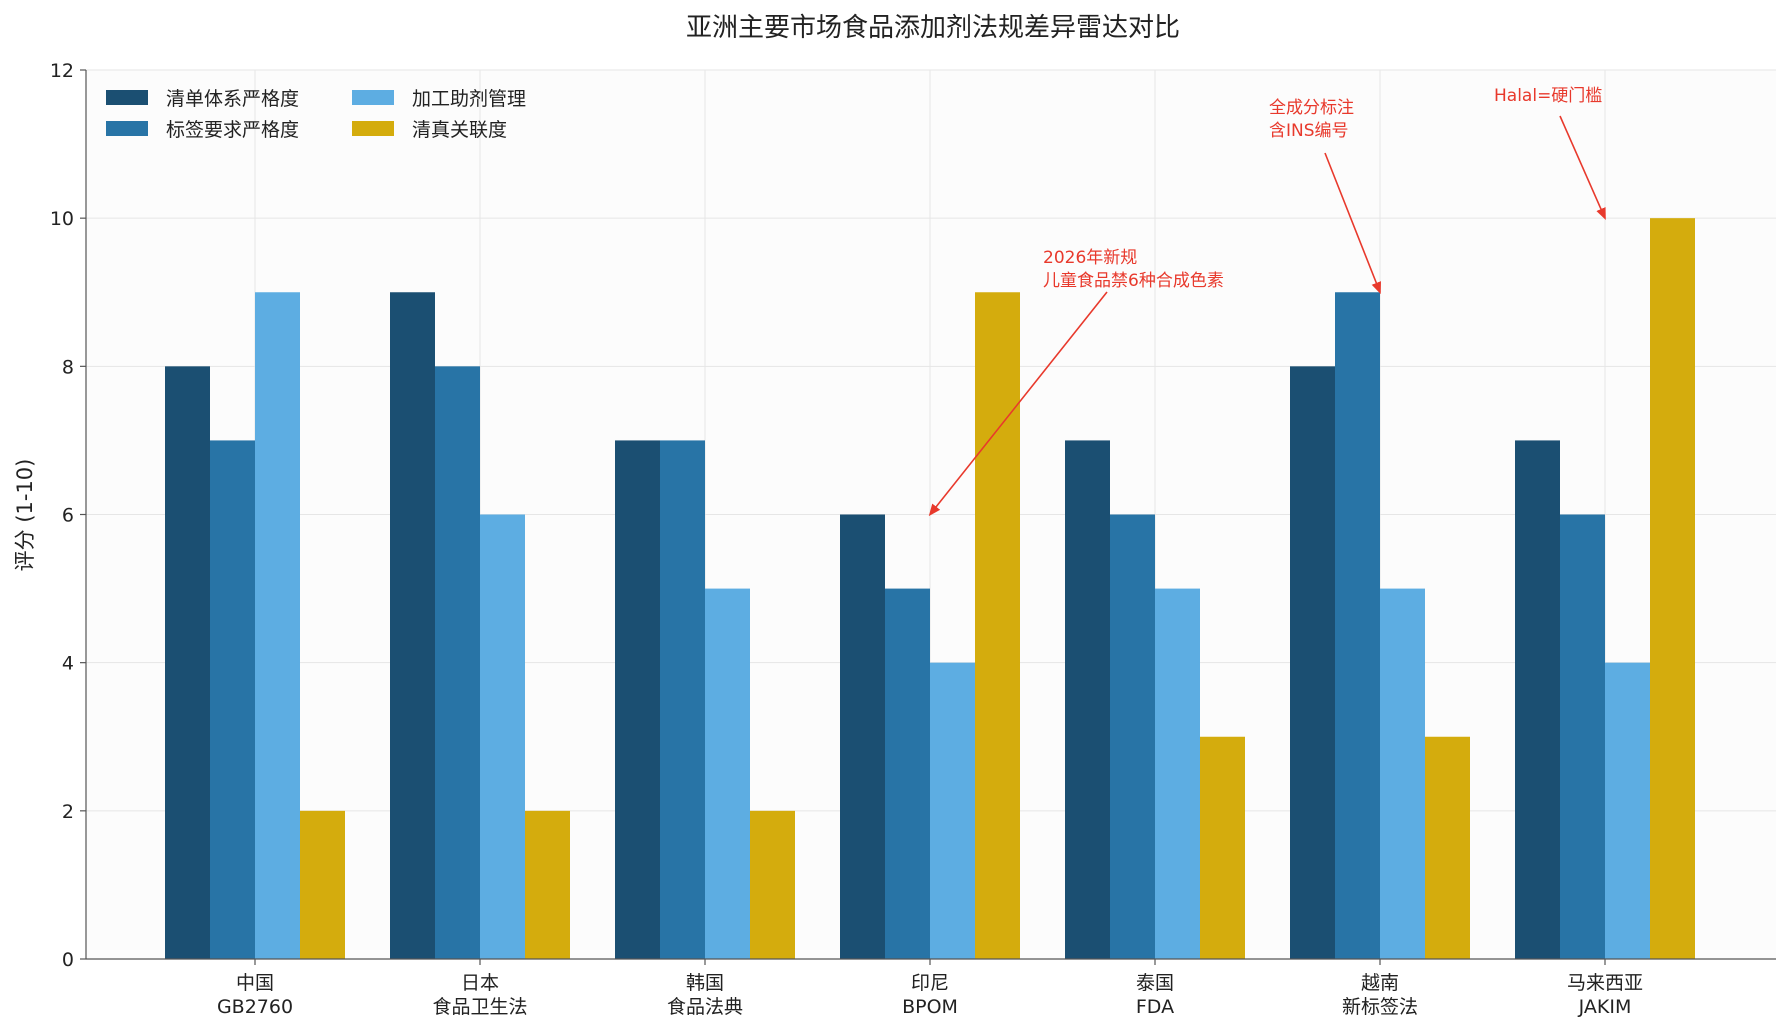  Describe the element at coordinates (1309, 131) in the screenshot. I see `annotation-text: 含INS编号` at that location.